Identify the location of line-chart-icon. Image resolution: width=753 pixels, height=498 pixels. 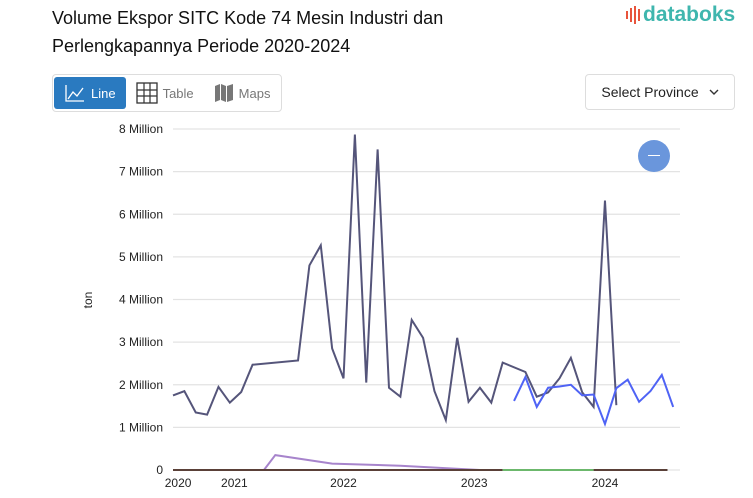
(74, 93).